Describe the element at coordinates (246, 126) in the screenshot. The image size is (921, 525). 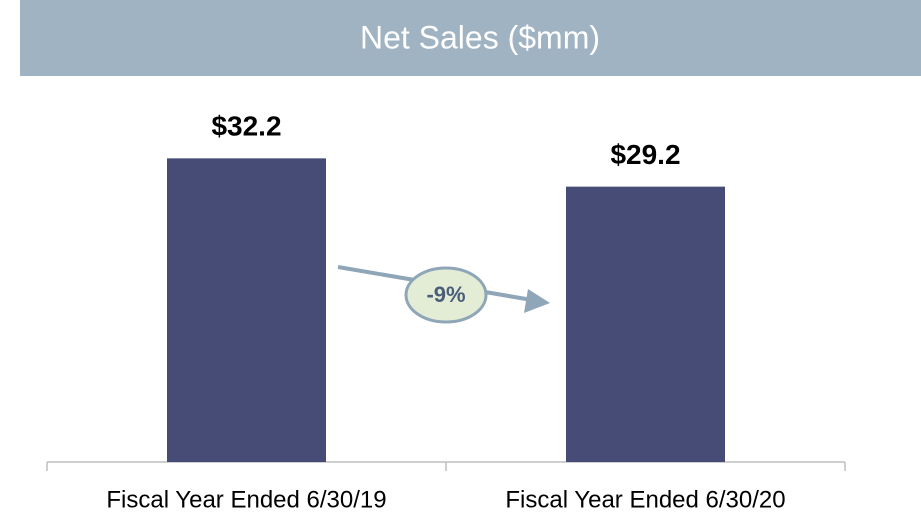
I see `value-label: $32.2` at that location.